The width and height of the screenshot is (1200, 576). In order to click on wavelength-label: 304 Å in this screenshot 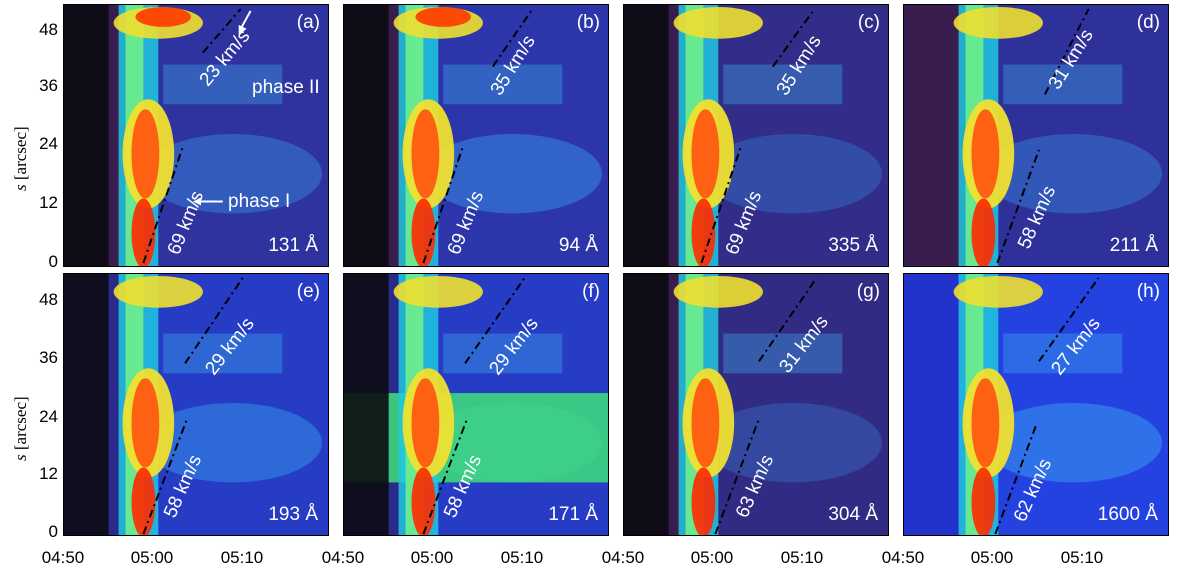, I will do `click(853, 514)`.